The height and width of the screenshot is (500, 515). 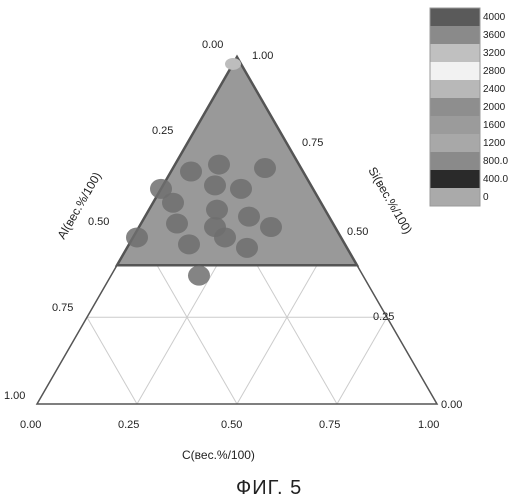 I want to click on right-tick-label: 1.00, so click(x=262, y=56).